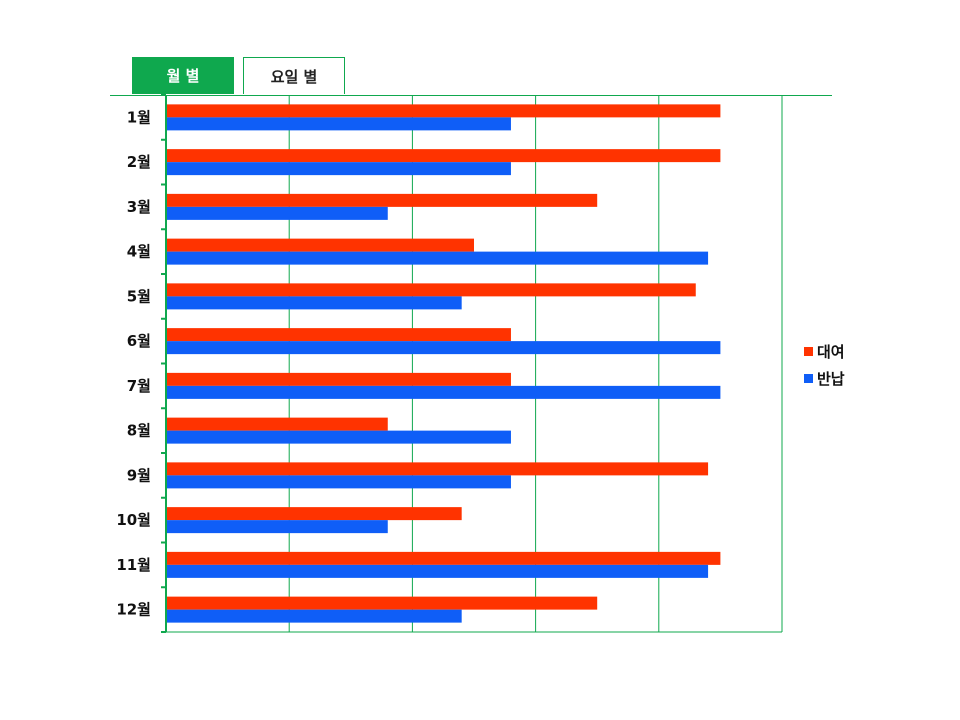  I want to click on legend-item-rental: 대여, so click(824, 351).